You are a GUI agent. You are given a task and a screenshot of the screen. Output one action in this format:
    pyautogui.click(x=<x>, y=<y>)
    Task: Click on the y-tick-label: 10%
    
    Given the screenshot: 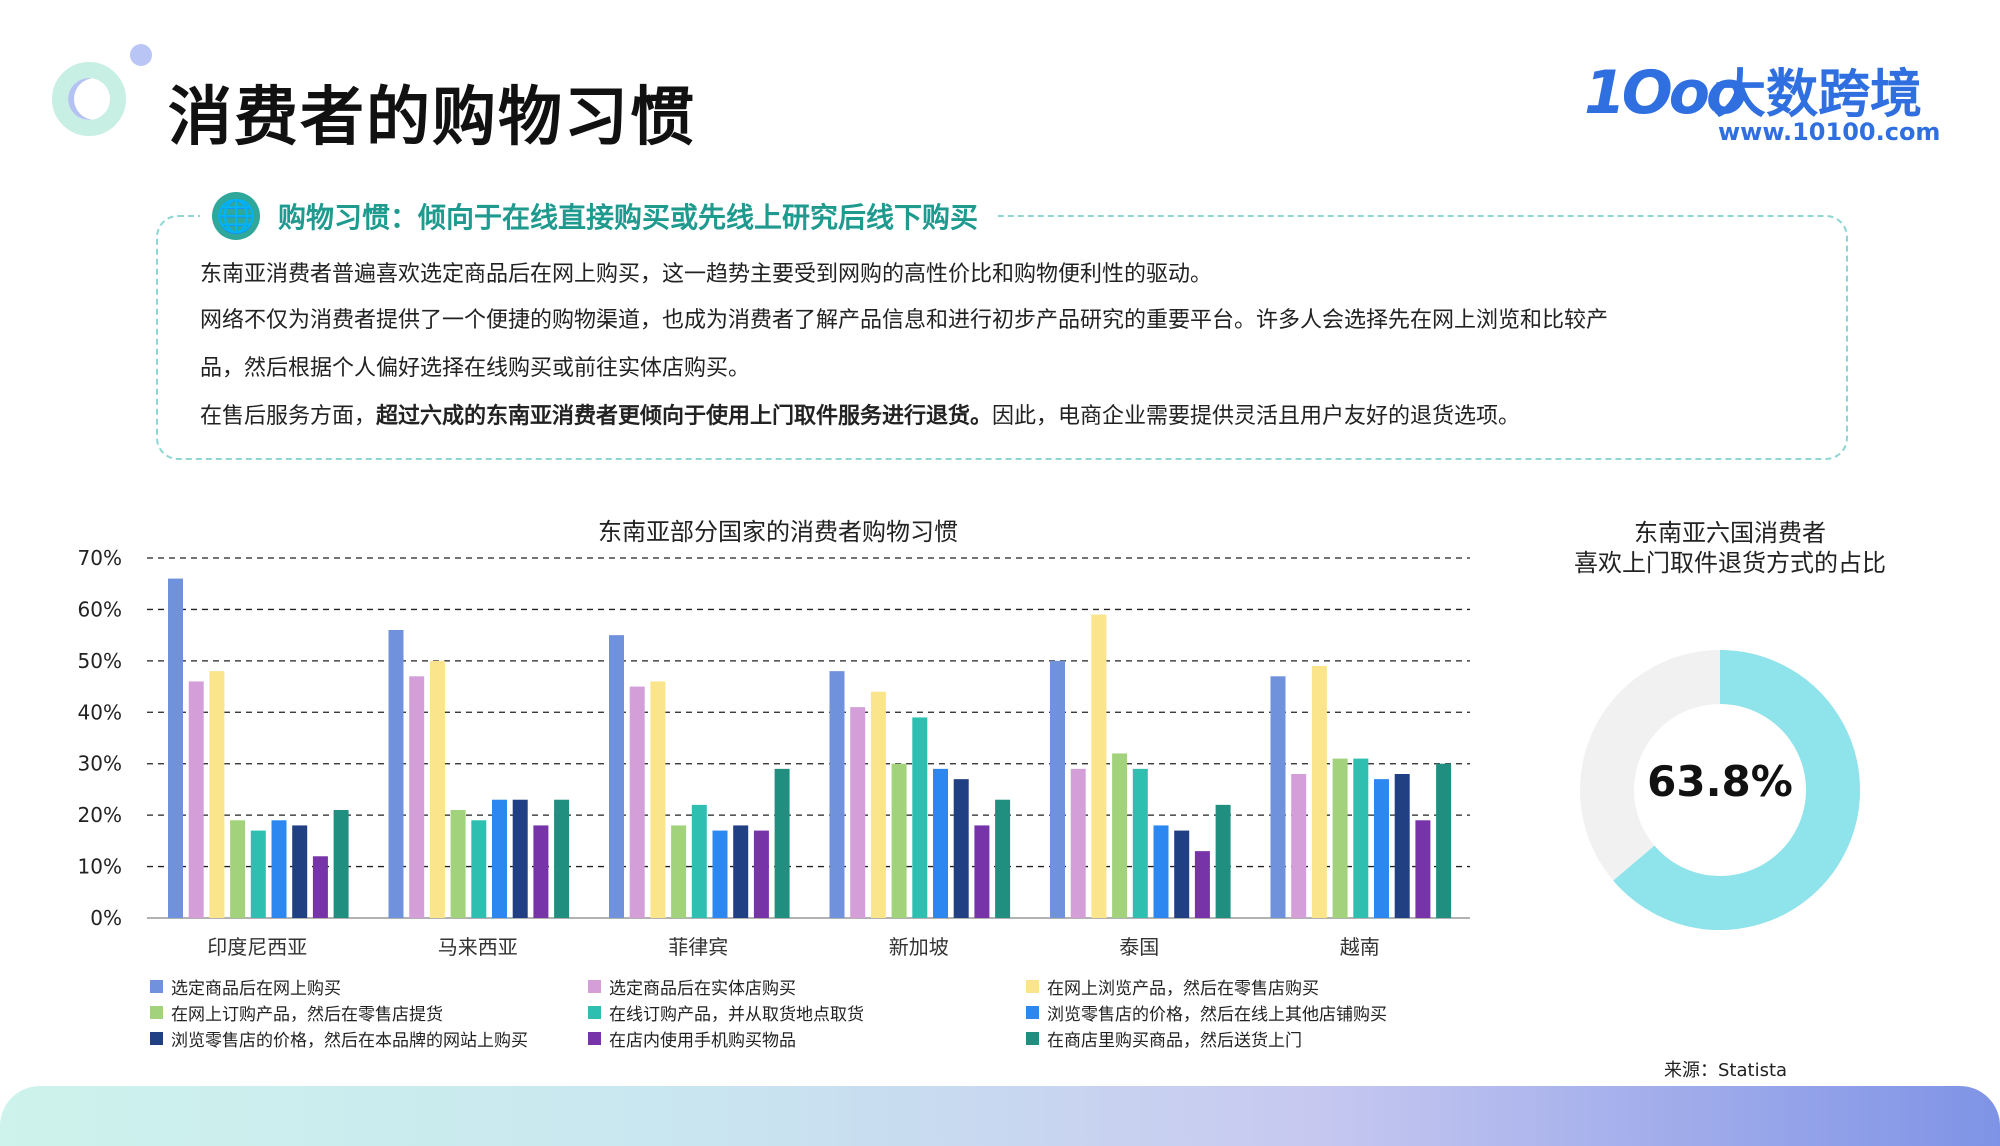 What is the action you would take?
    pyautogui.click(x=100, y=867)
    